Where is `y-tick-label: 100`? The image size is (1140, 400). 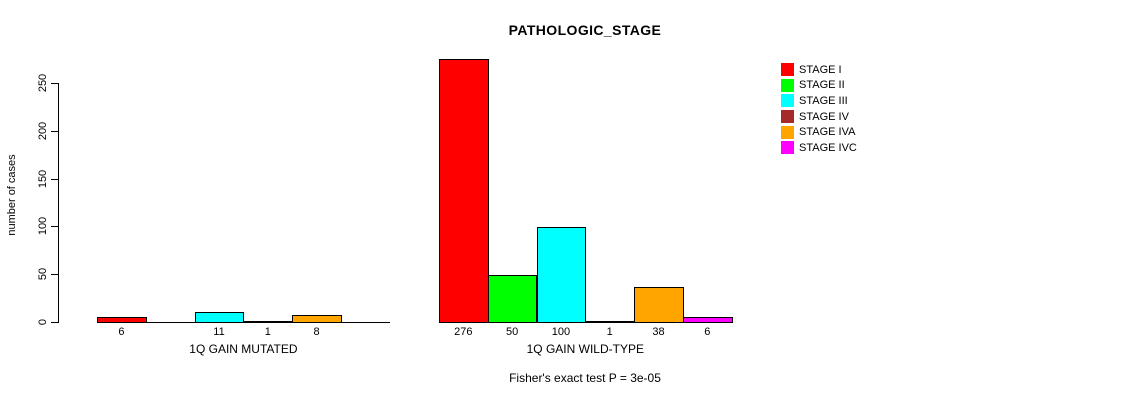 y-tick-label: 100 is located at coordinates (43, 226).